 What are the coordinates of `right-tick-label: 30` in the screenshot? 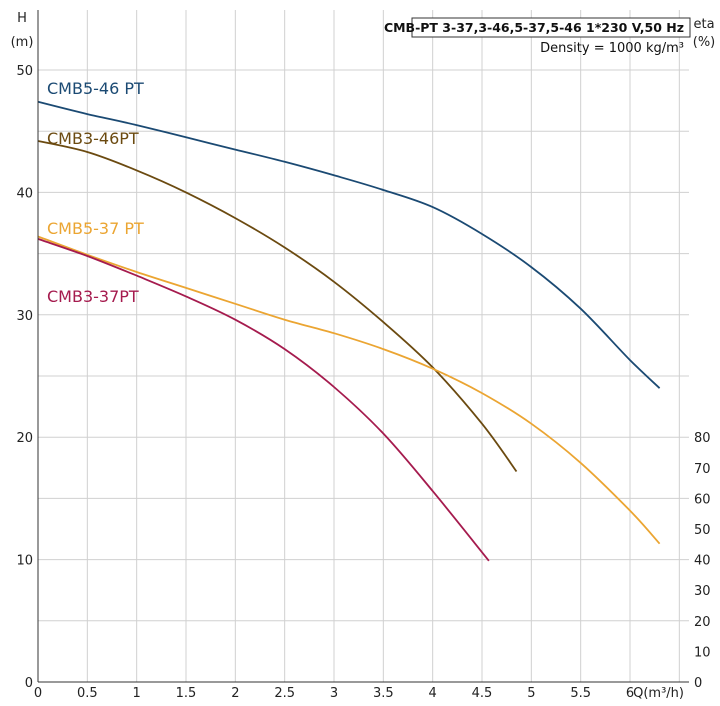 It's located at (702, 591).